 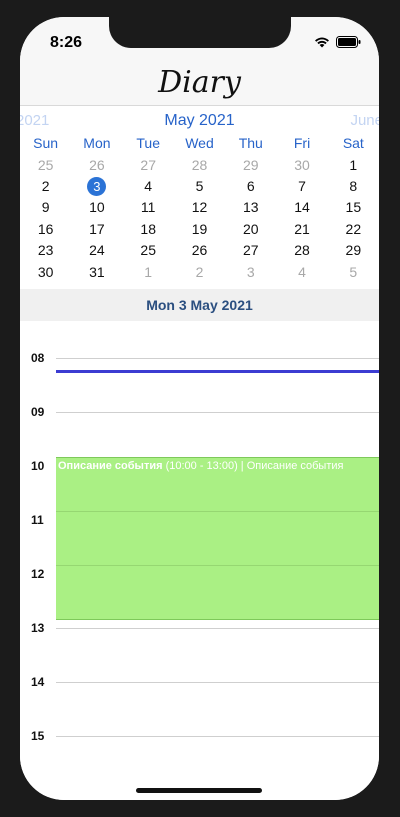 I want to click on hour-label: 09, so click(x=38, y=412).